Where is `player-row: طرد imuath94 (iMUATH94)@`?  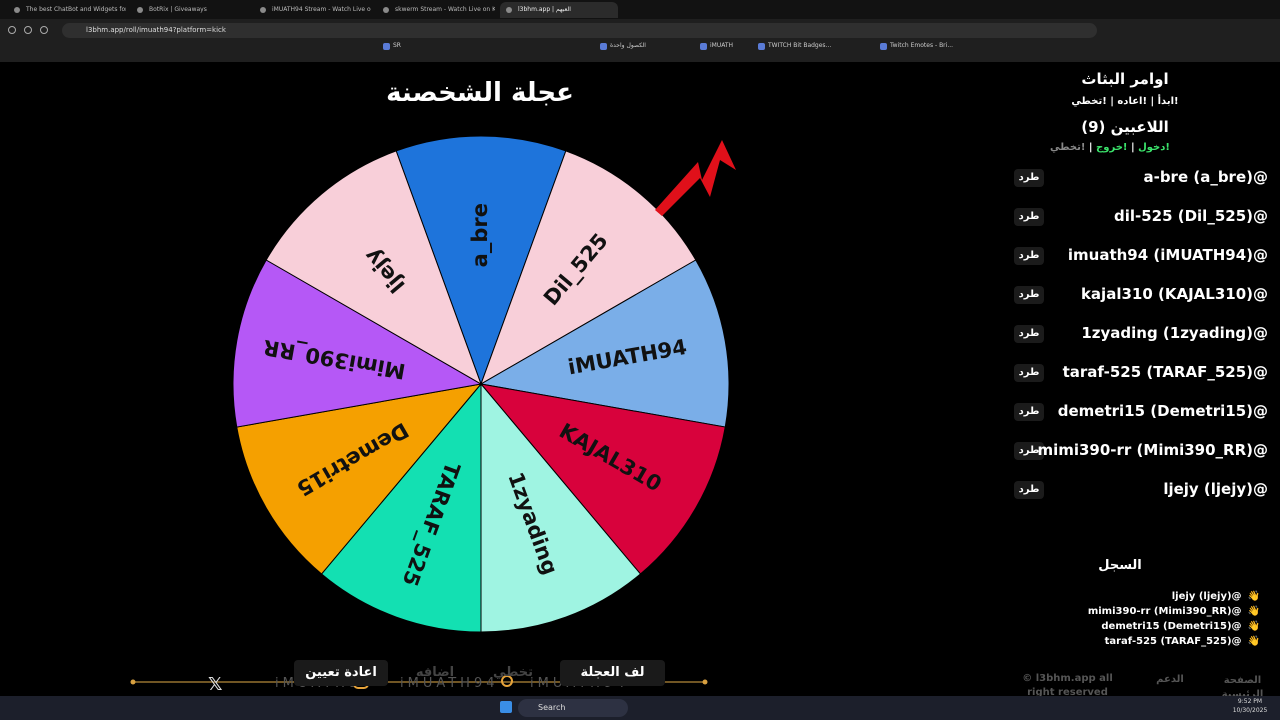 player-row: طرد imuath94 (iMUATH94)@ is located at coordinates (1139, 256).